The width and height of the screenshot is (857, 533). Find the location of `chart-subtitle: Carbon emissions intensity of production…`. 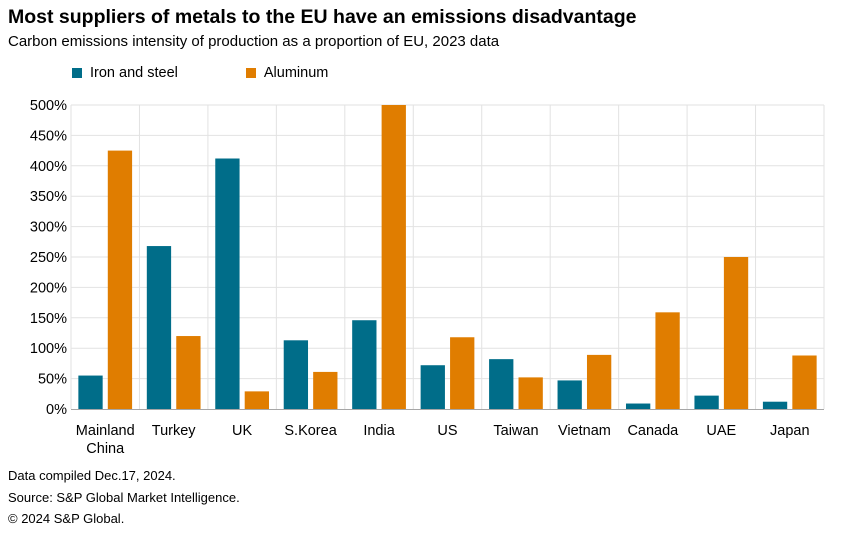

chart-subtitle: Carbon emissions intensity of production… is located at coordinates (254, 41).